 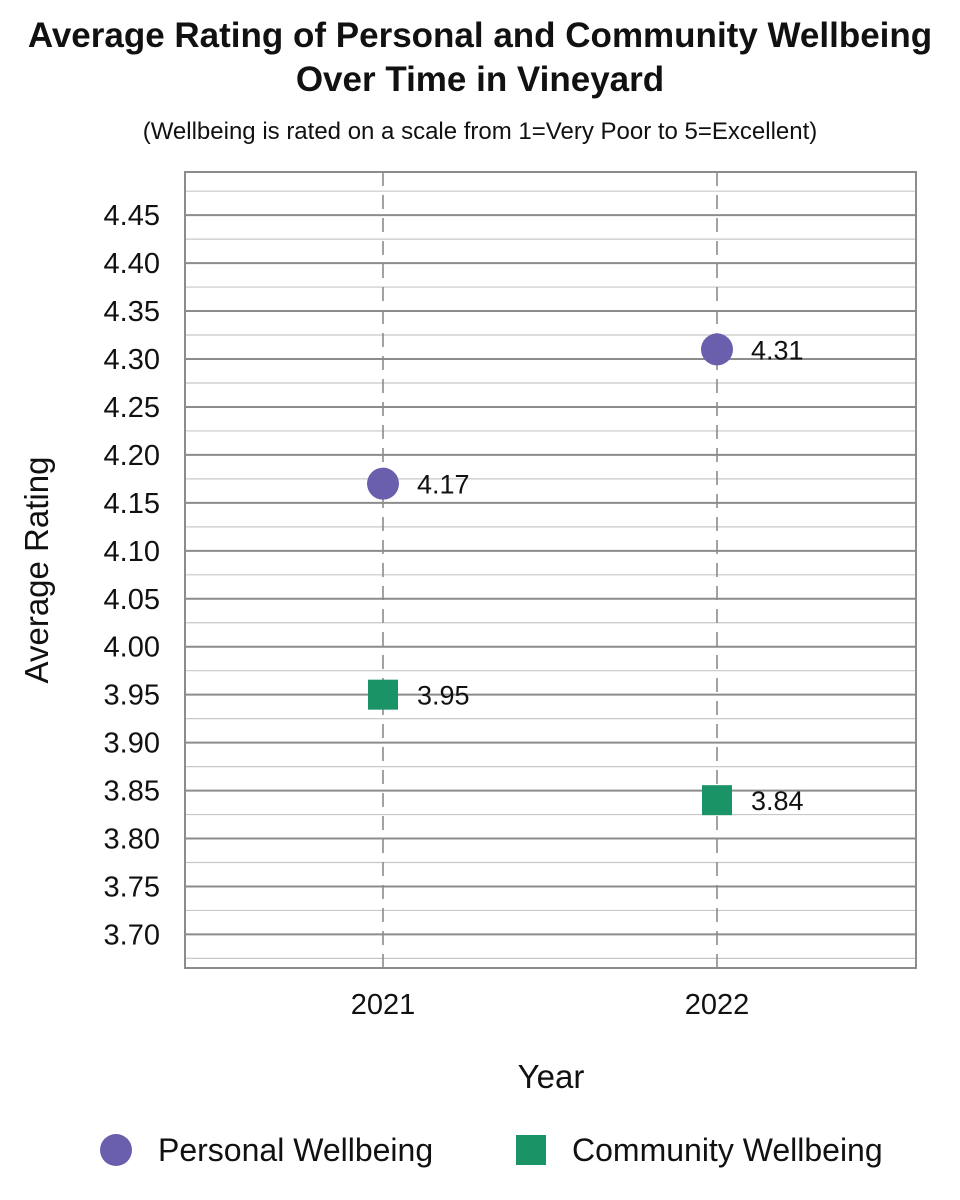 I want to click on legend-label: Community Wellbeing, so click(x=727, y=1149).